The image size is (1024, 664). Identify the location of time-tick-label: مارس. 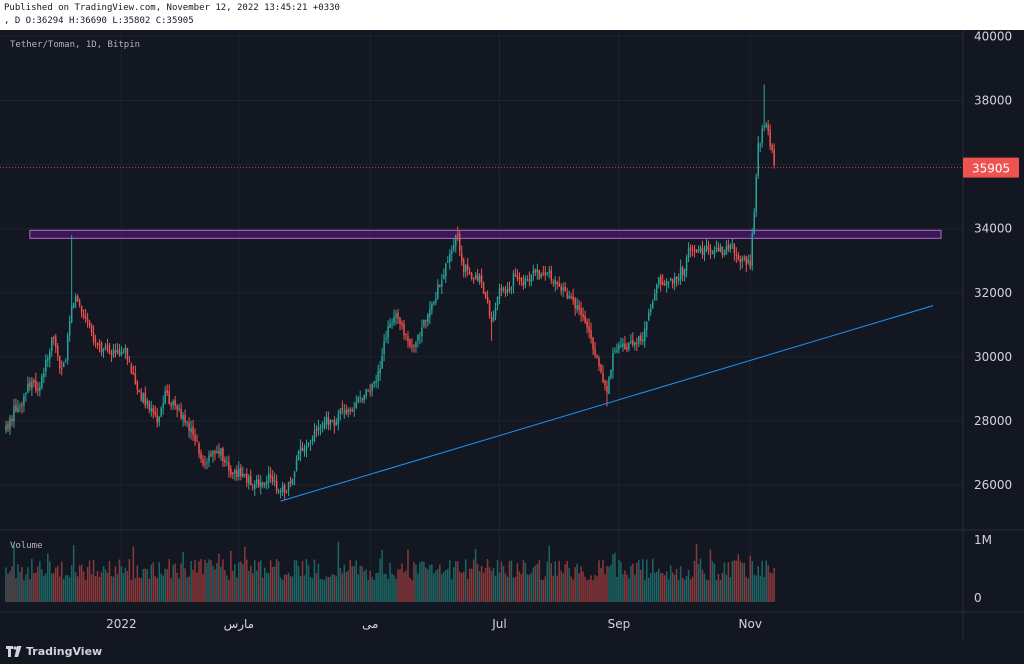
(239, 624).